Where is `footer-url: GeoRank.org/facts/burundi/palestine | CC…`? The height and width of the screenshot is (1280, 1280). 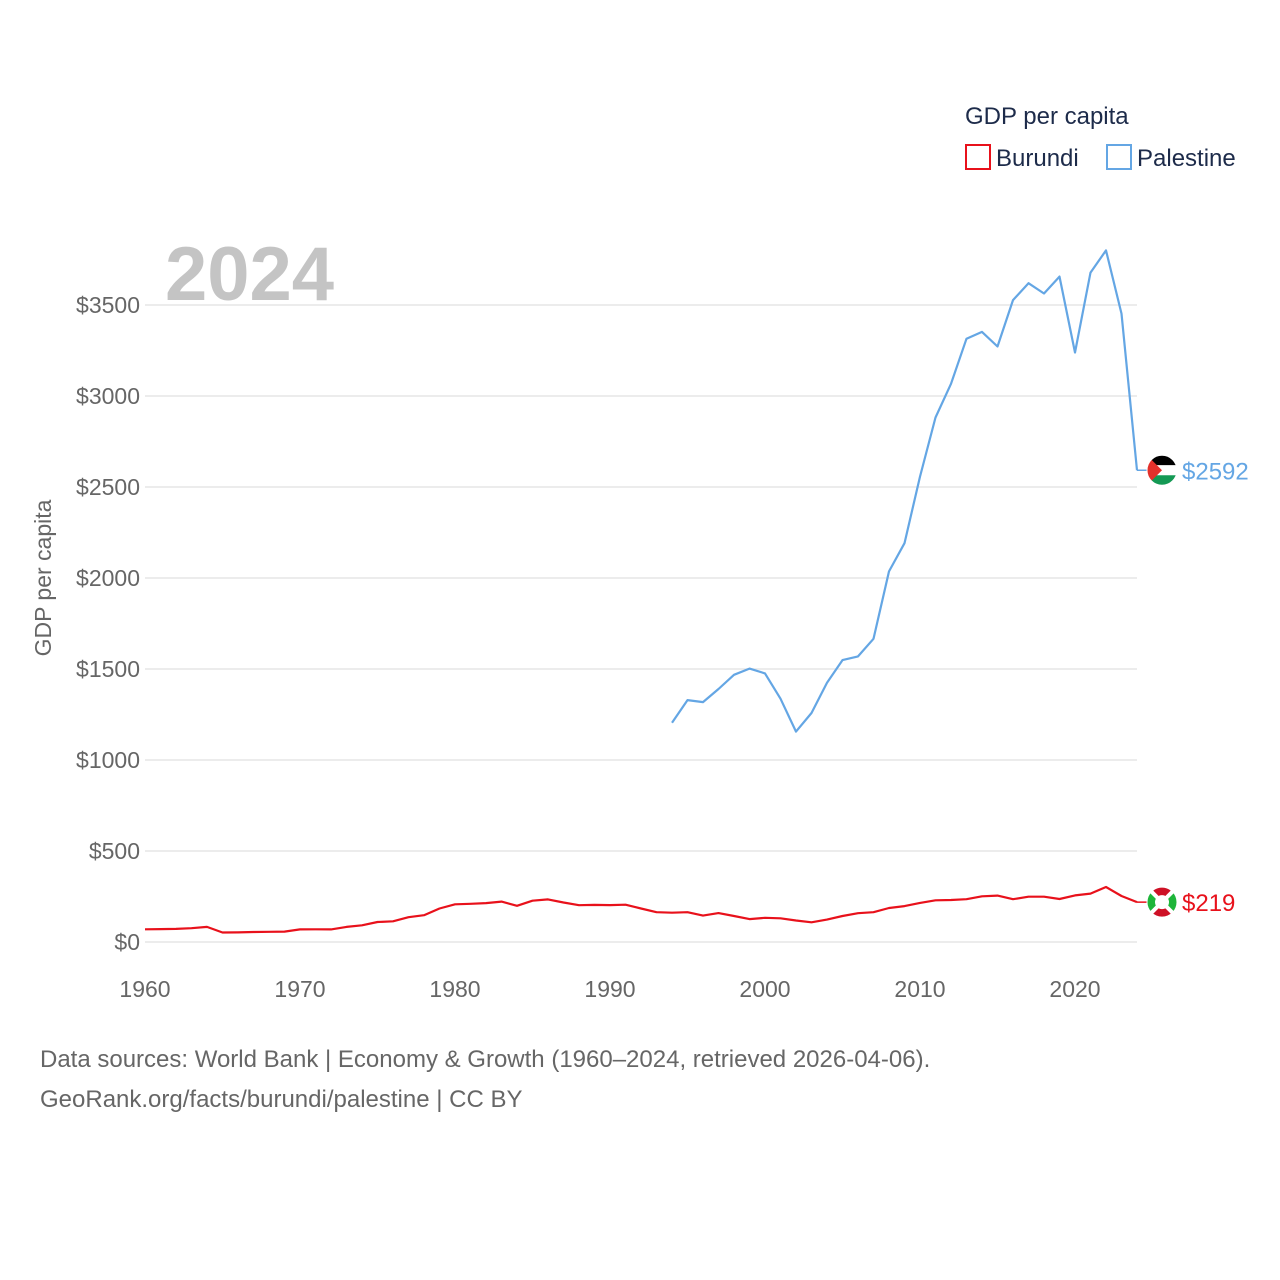 footer-url: GeoRank.org/facts/burundi/palestine | CC… is located at coordinates (281, 1099).